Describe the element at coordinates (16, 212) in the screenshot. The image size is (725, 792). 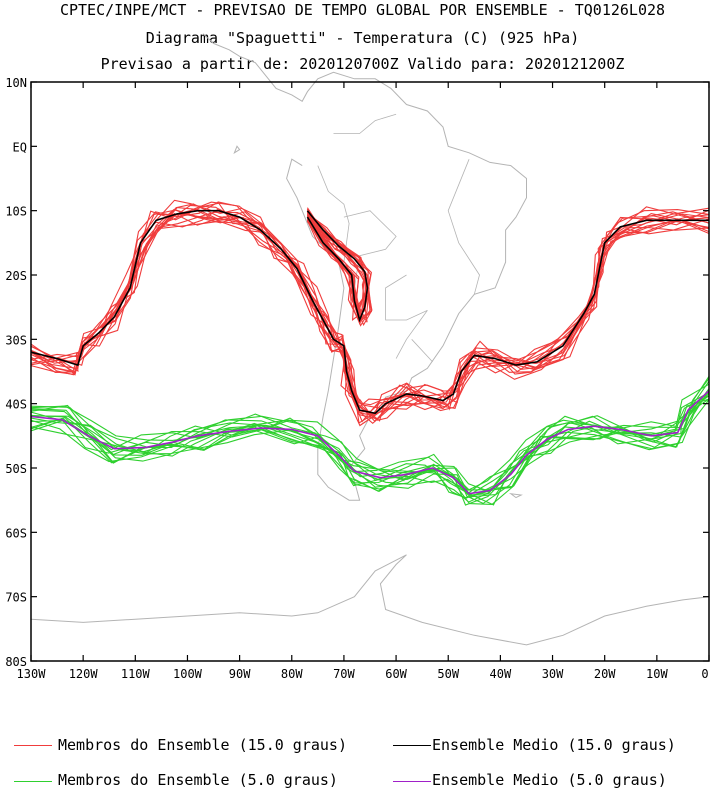
I see `y-tick-label: 10S` at that location.